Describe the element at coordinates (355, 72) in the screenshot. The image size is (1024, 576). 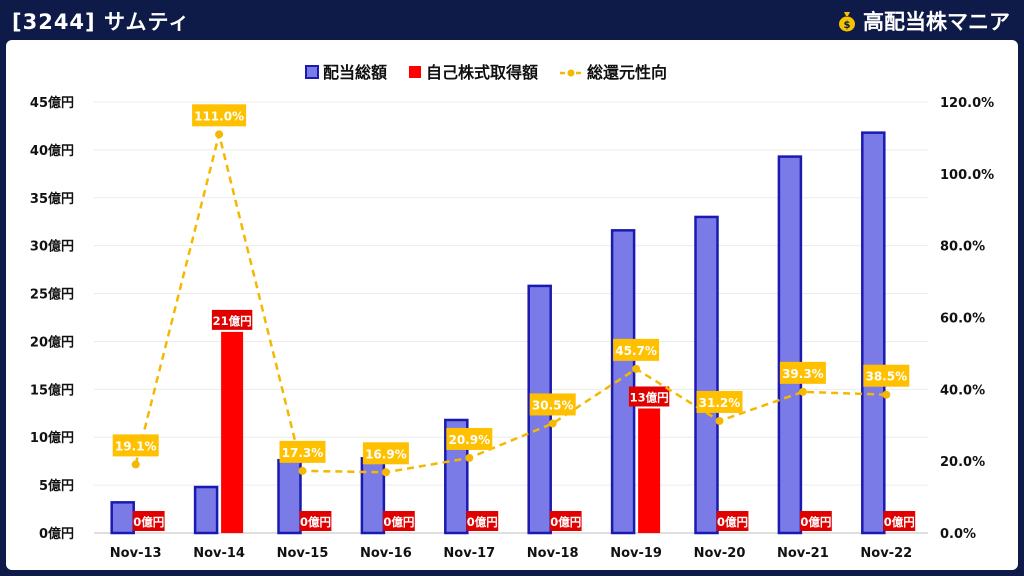
I see `legend-label-dividend: 配当総額` at that location.